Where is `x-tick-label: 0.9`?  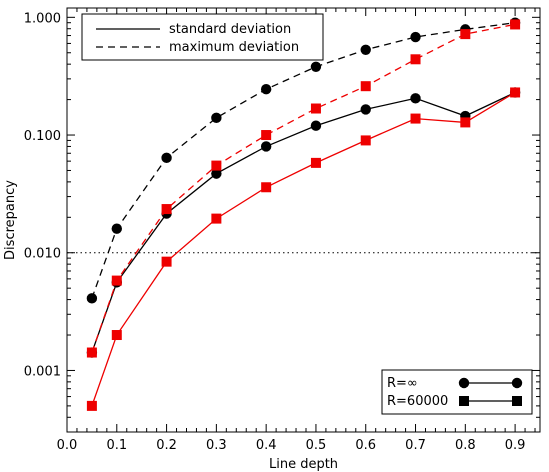
x-tick-label: 0.9 is located at coordinates (515, 445).